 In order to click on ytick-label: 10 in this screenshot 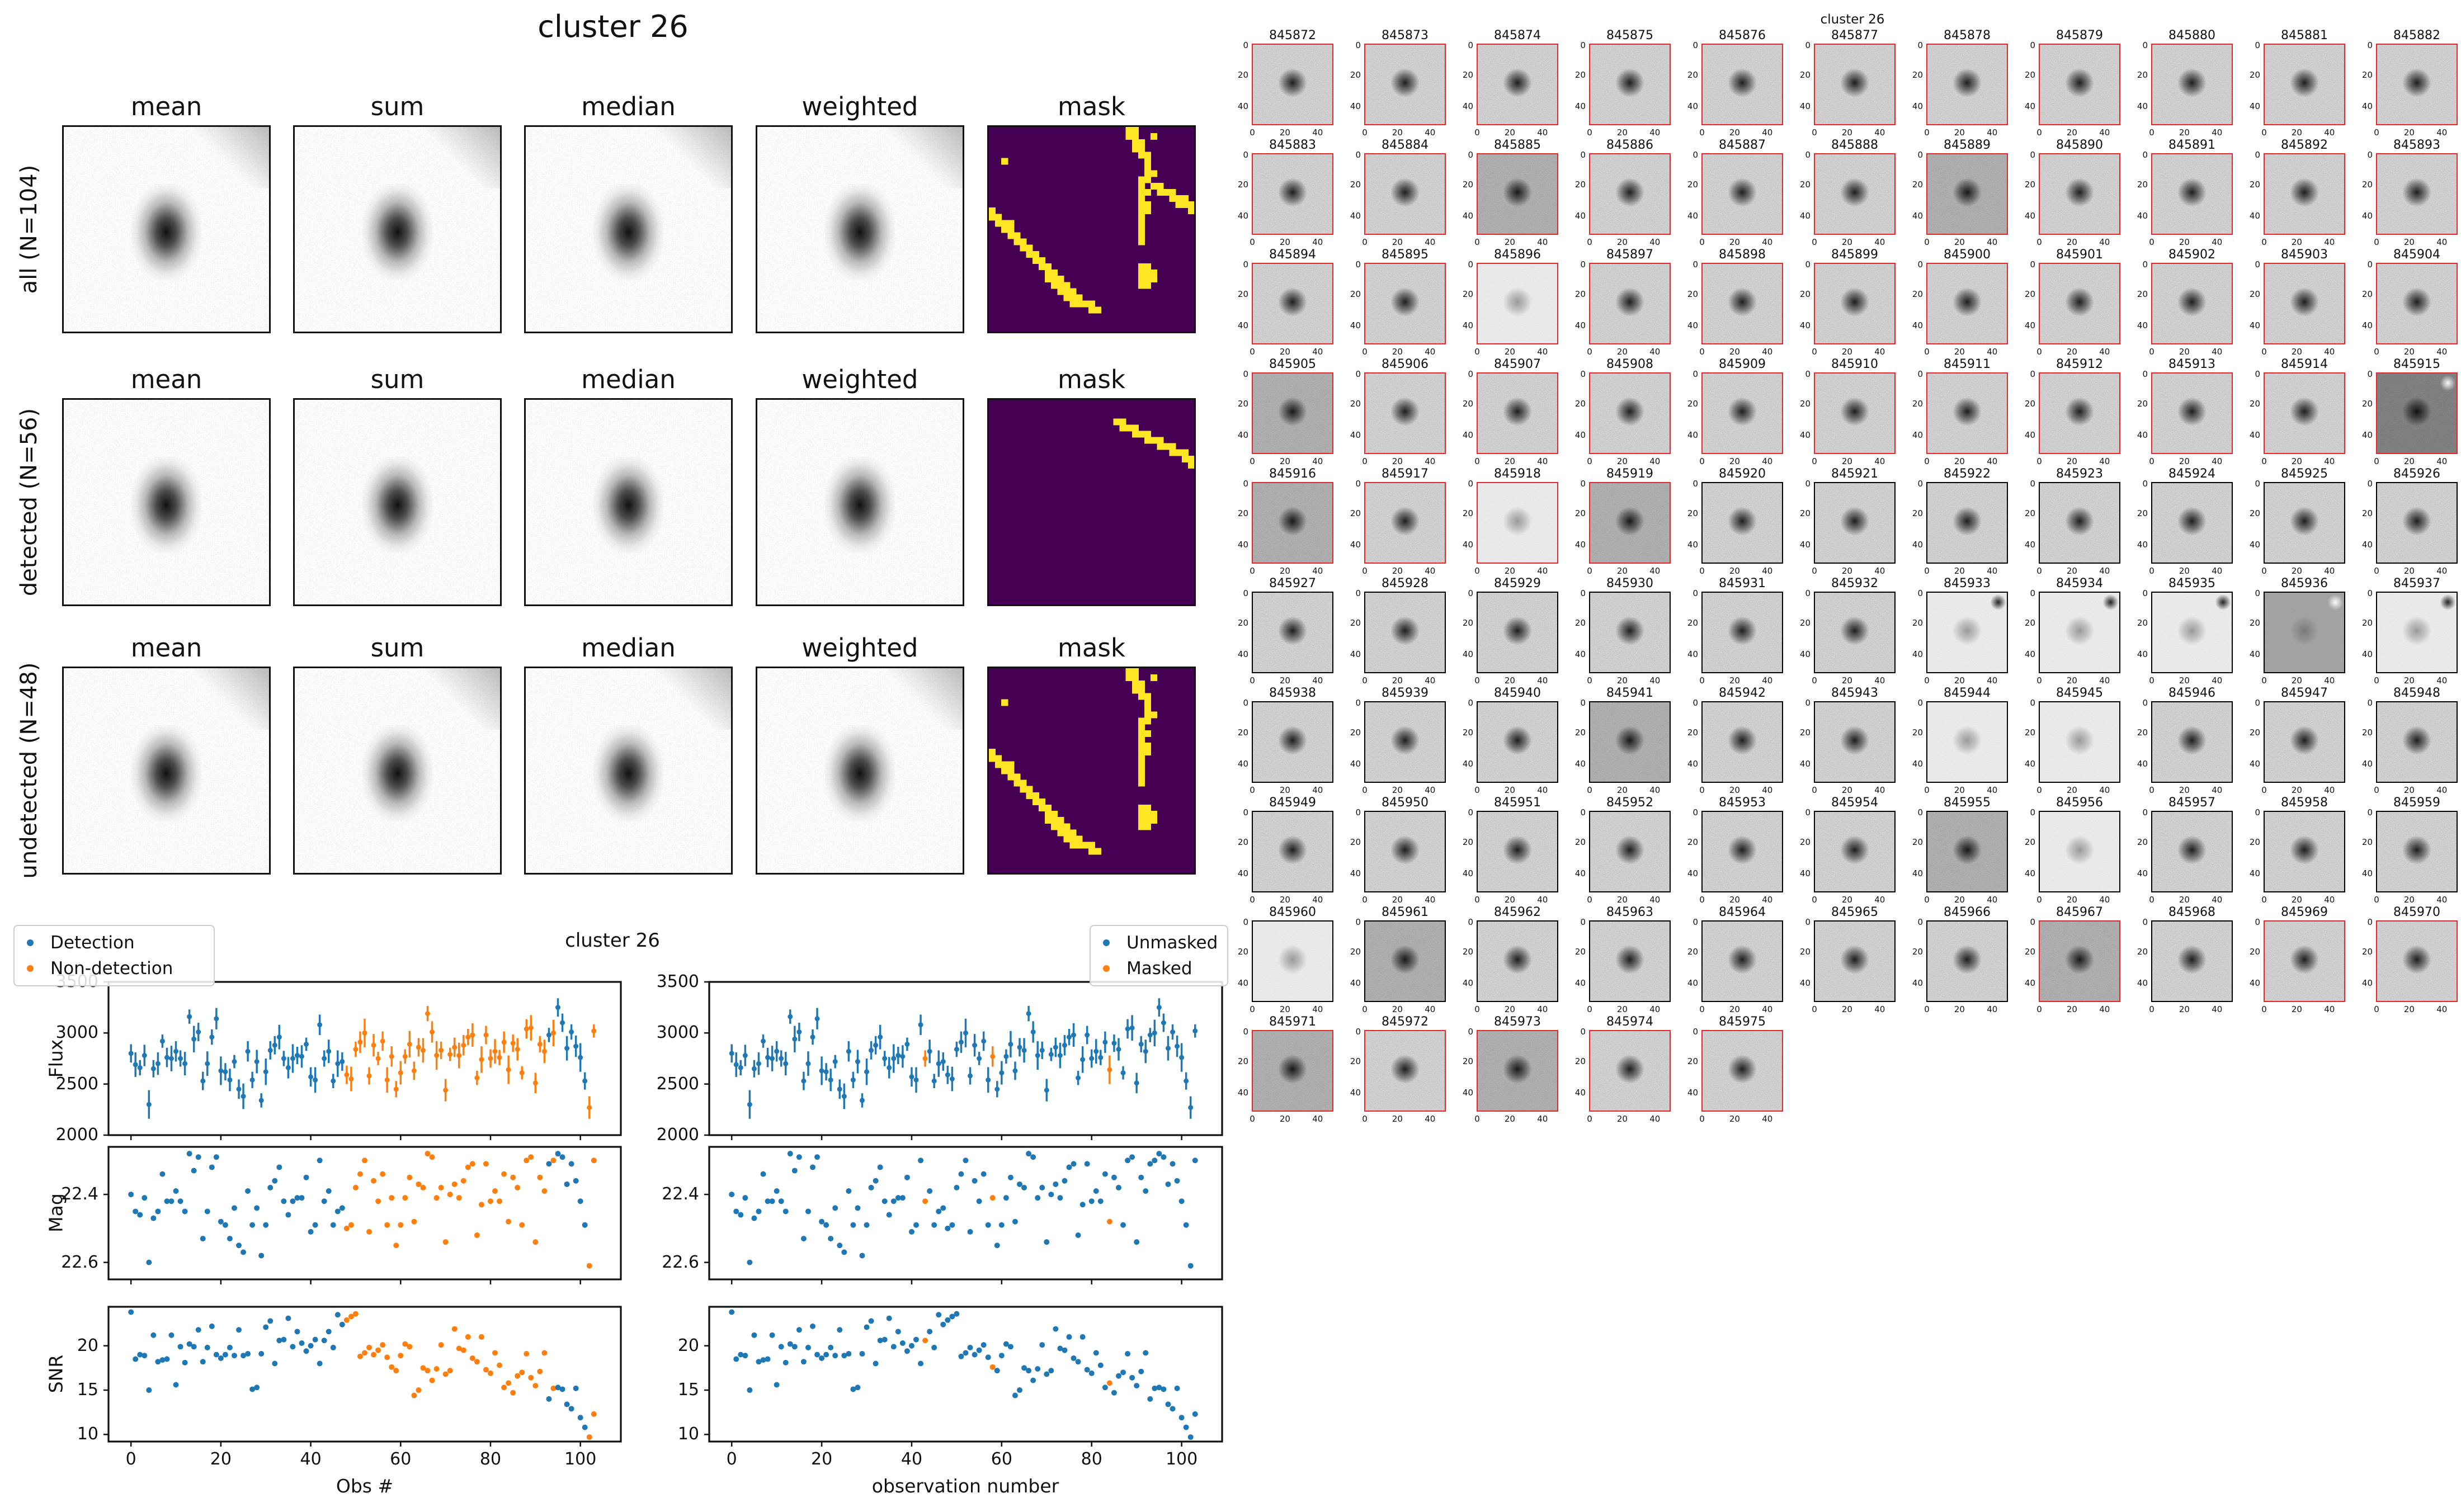, I will do `click(87, 1434)`.